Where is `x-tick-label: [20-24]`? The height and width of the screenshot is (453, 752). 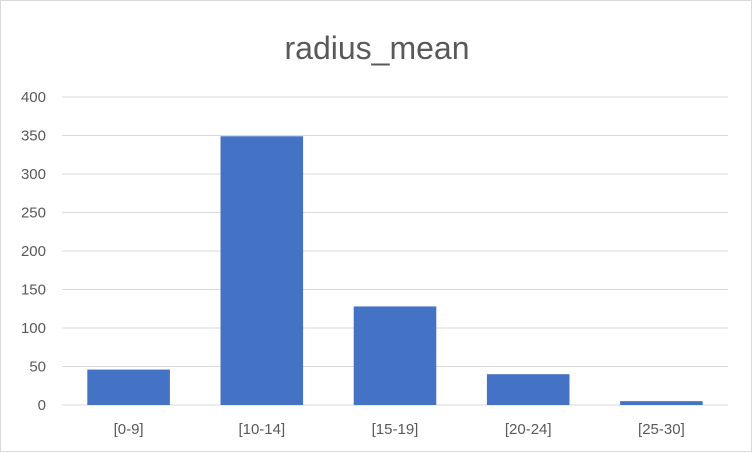
x-tick-label: [20-24] is located at coordinates (528, 429).